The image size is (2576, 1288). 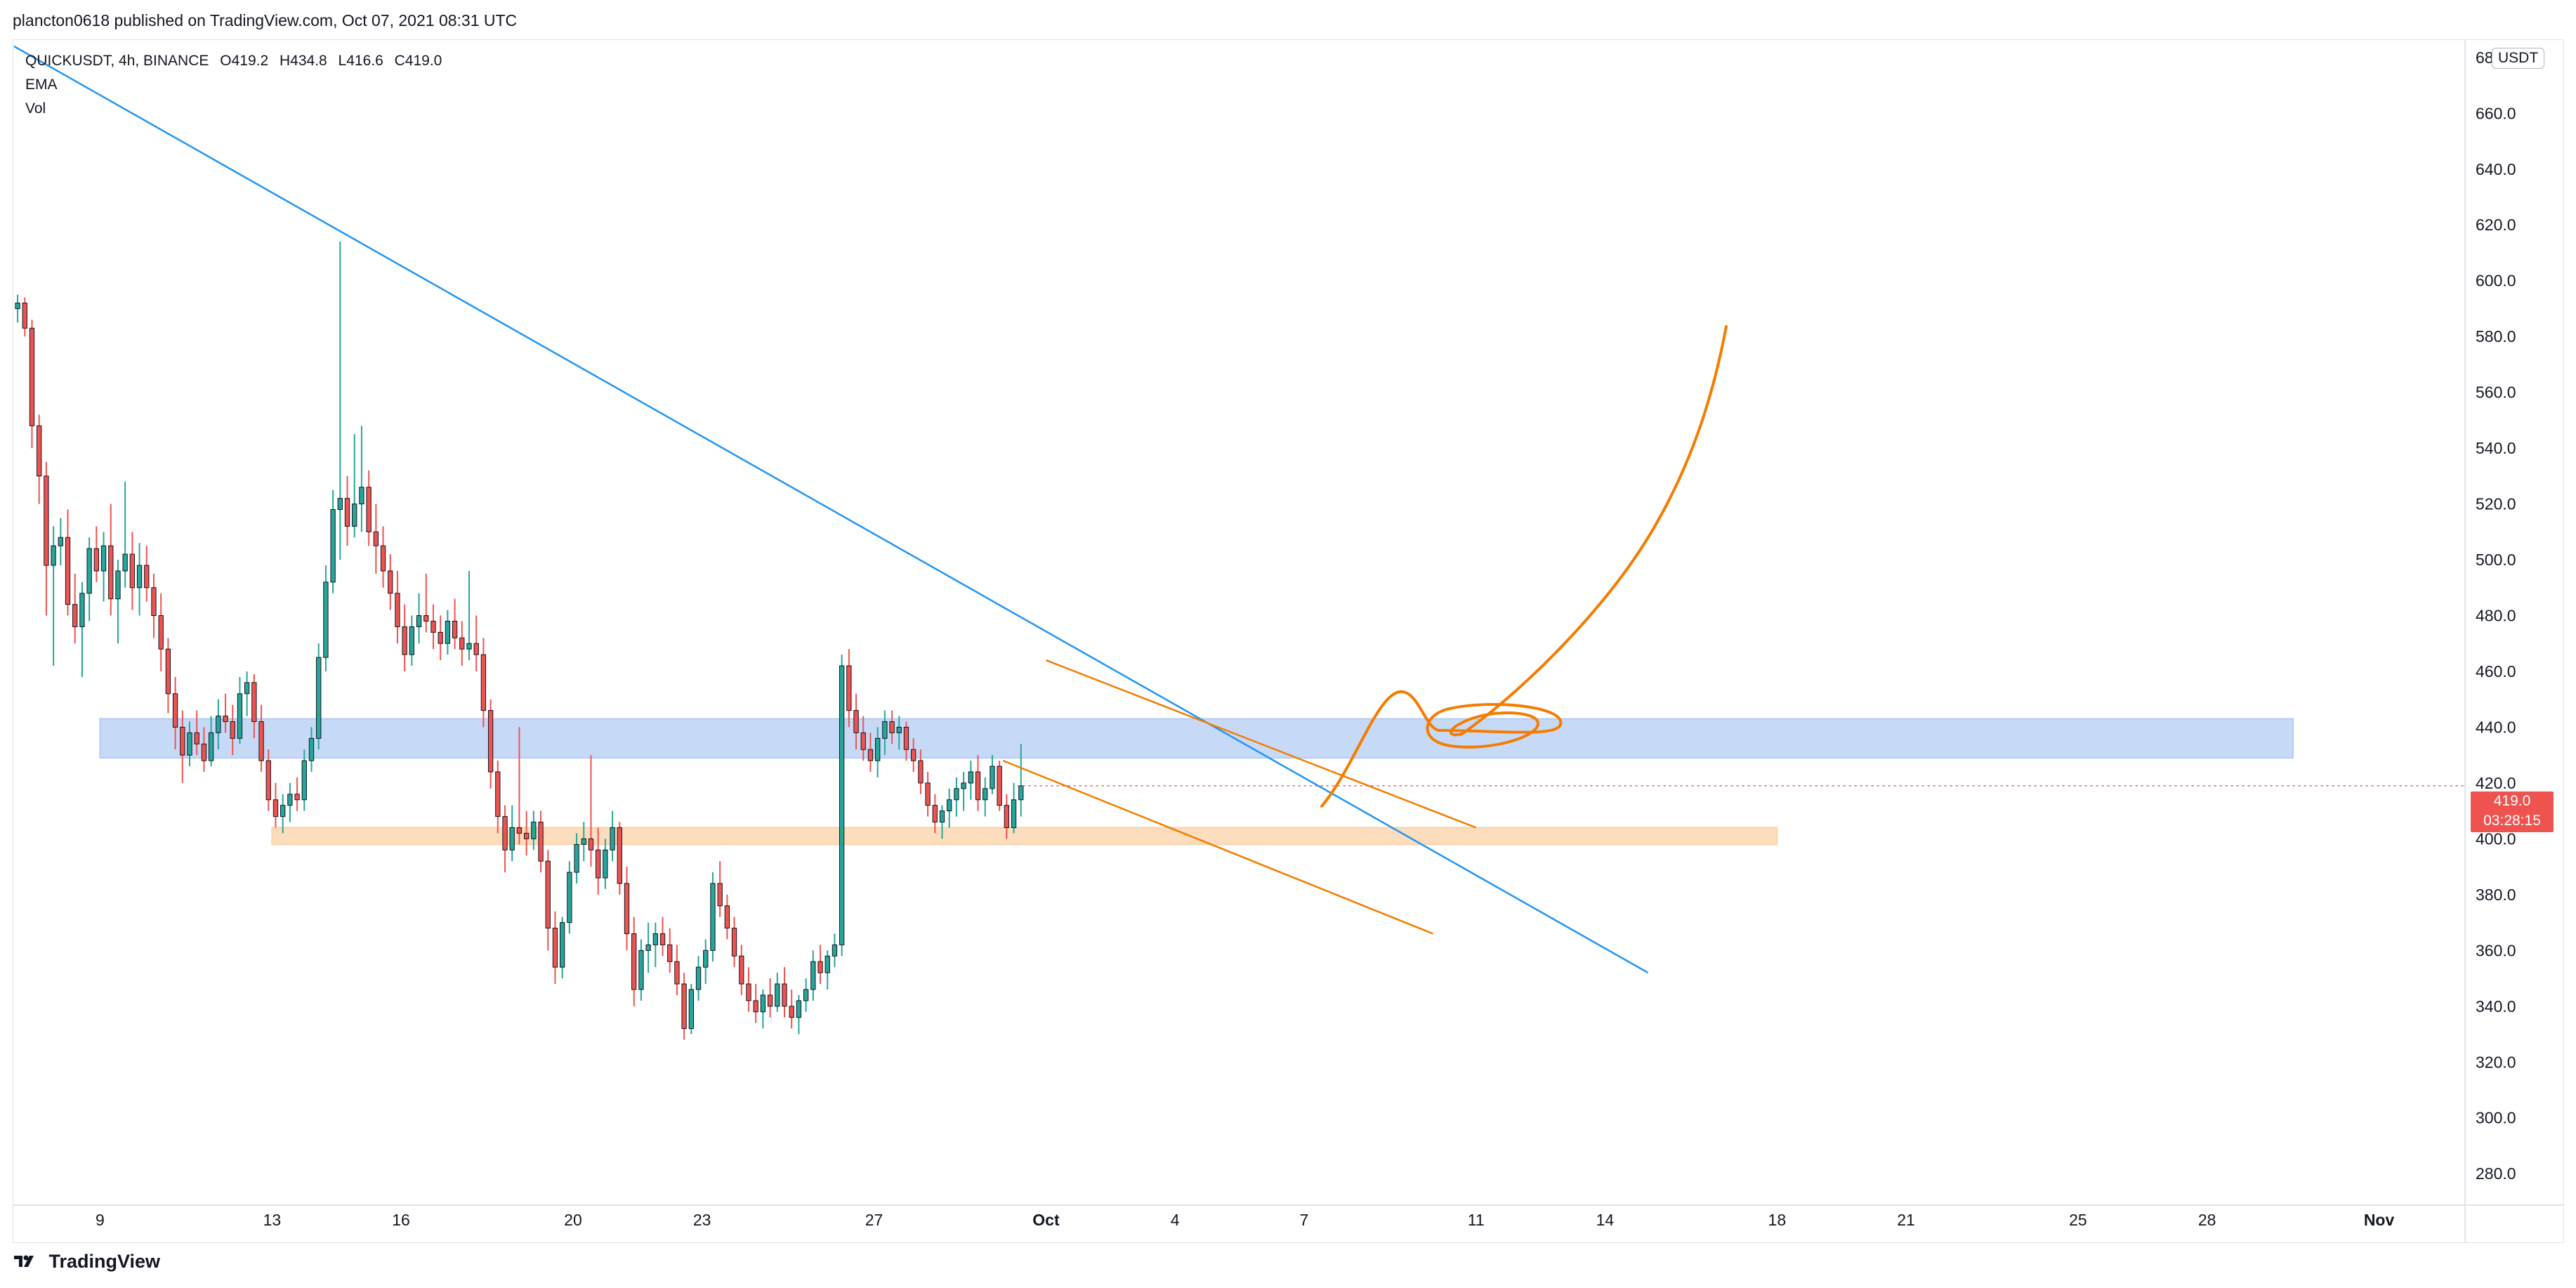 What do you see at coordinates (2496, 895) in the screenshot?
I see `price-tick-label: 380.0` at bounding box center [2496, 895].